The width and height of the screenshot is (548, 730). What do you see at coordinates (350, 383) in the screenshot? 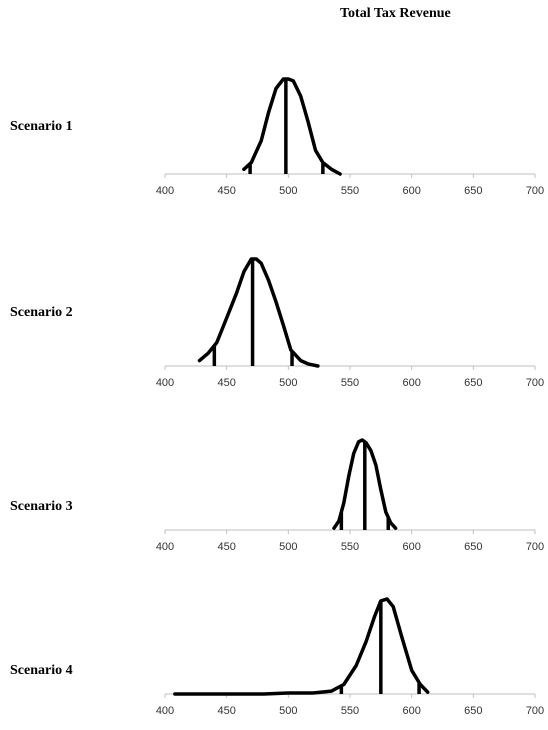
I see `x-tick-label-2-550: 550` at bounding box center [350, 383].